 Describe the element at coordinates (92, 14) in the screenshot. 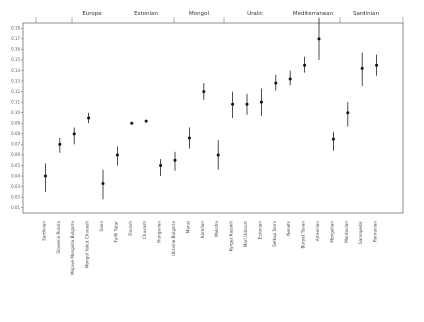

I see `tab-label: Europe` at that location.